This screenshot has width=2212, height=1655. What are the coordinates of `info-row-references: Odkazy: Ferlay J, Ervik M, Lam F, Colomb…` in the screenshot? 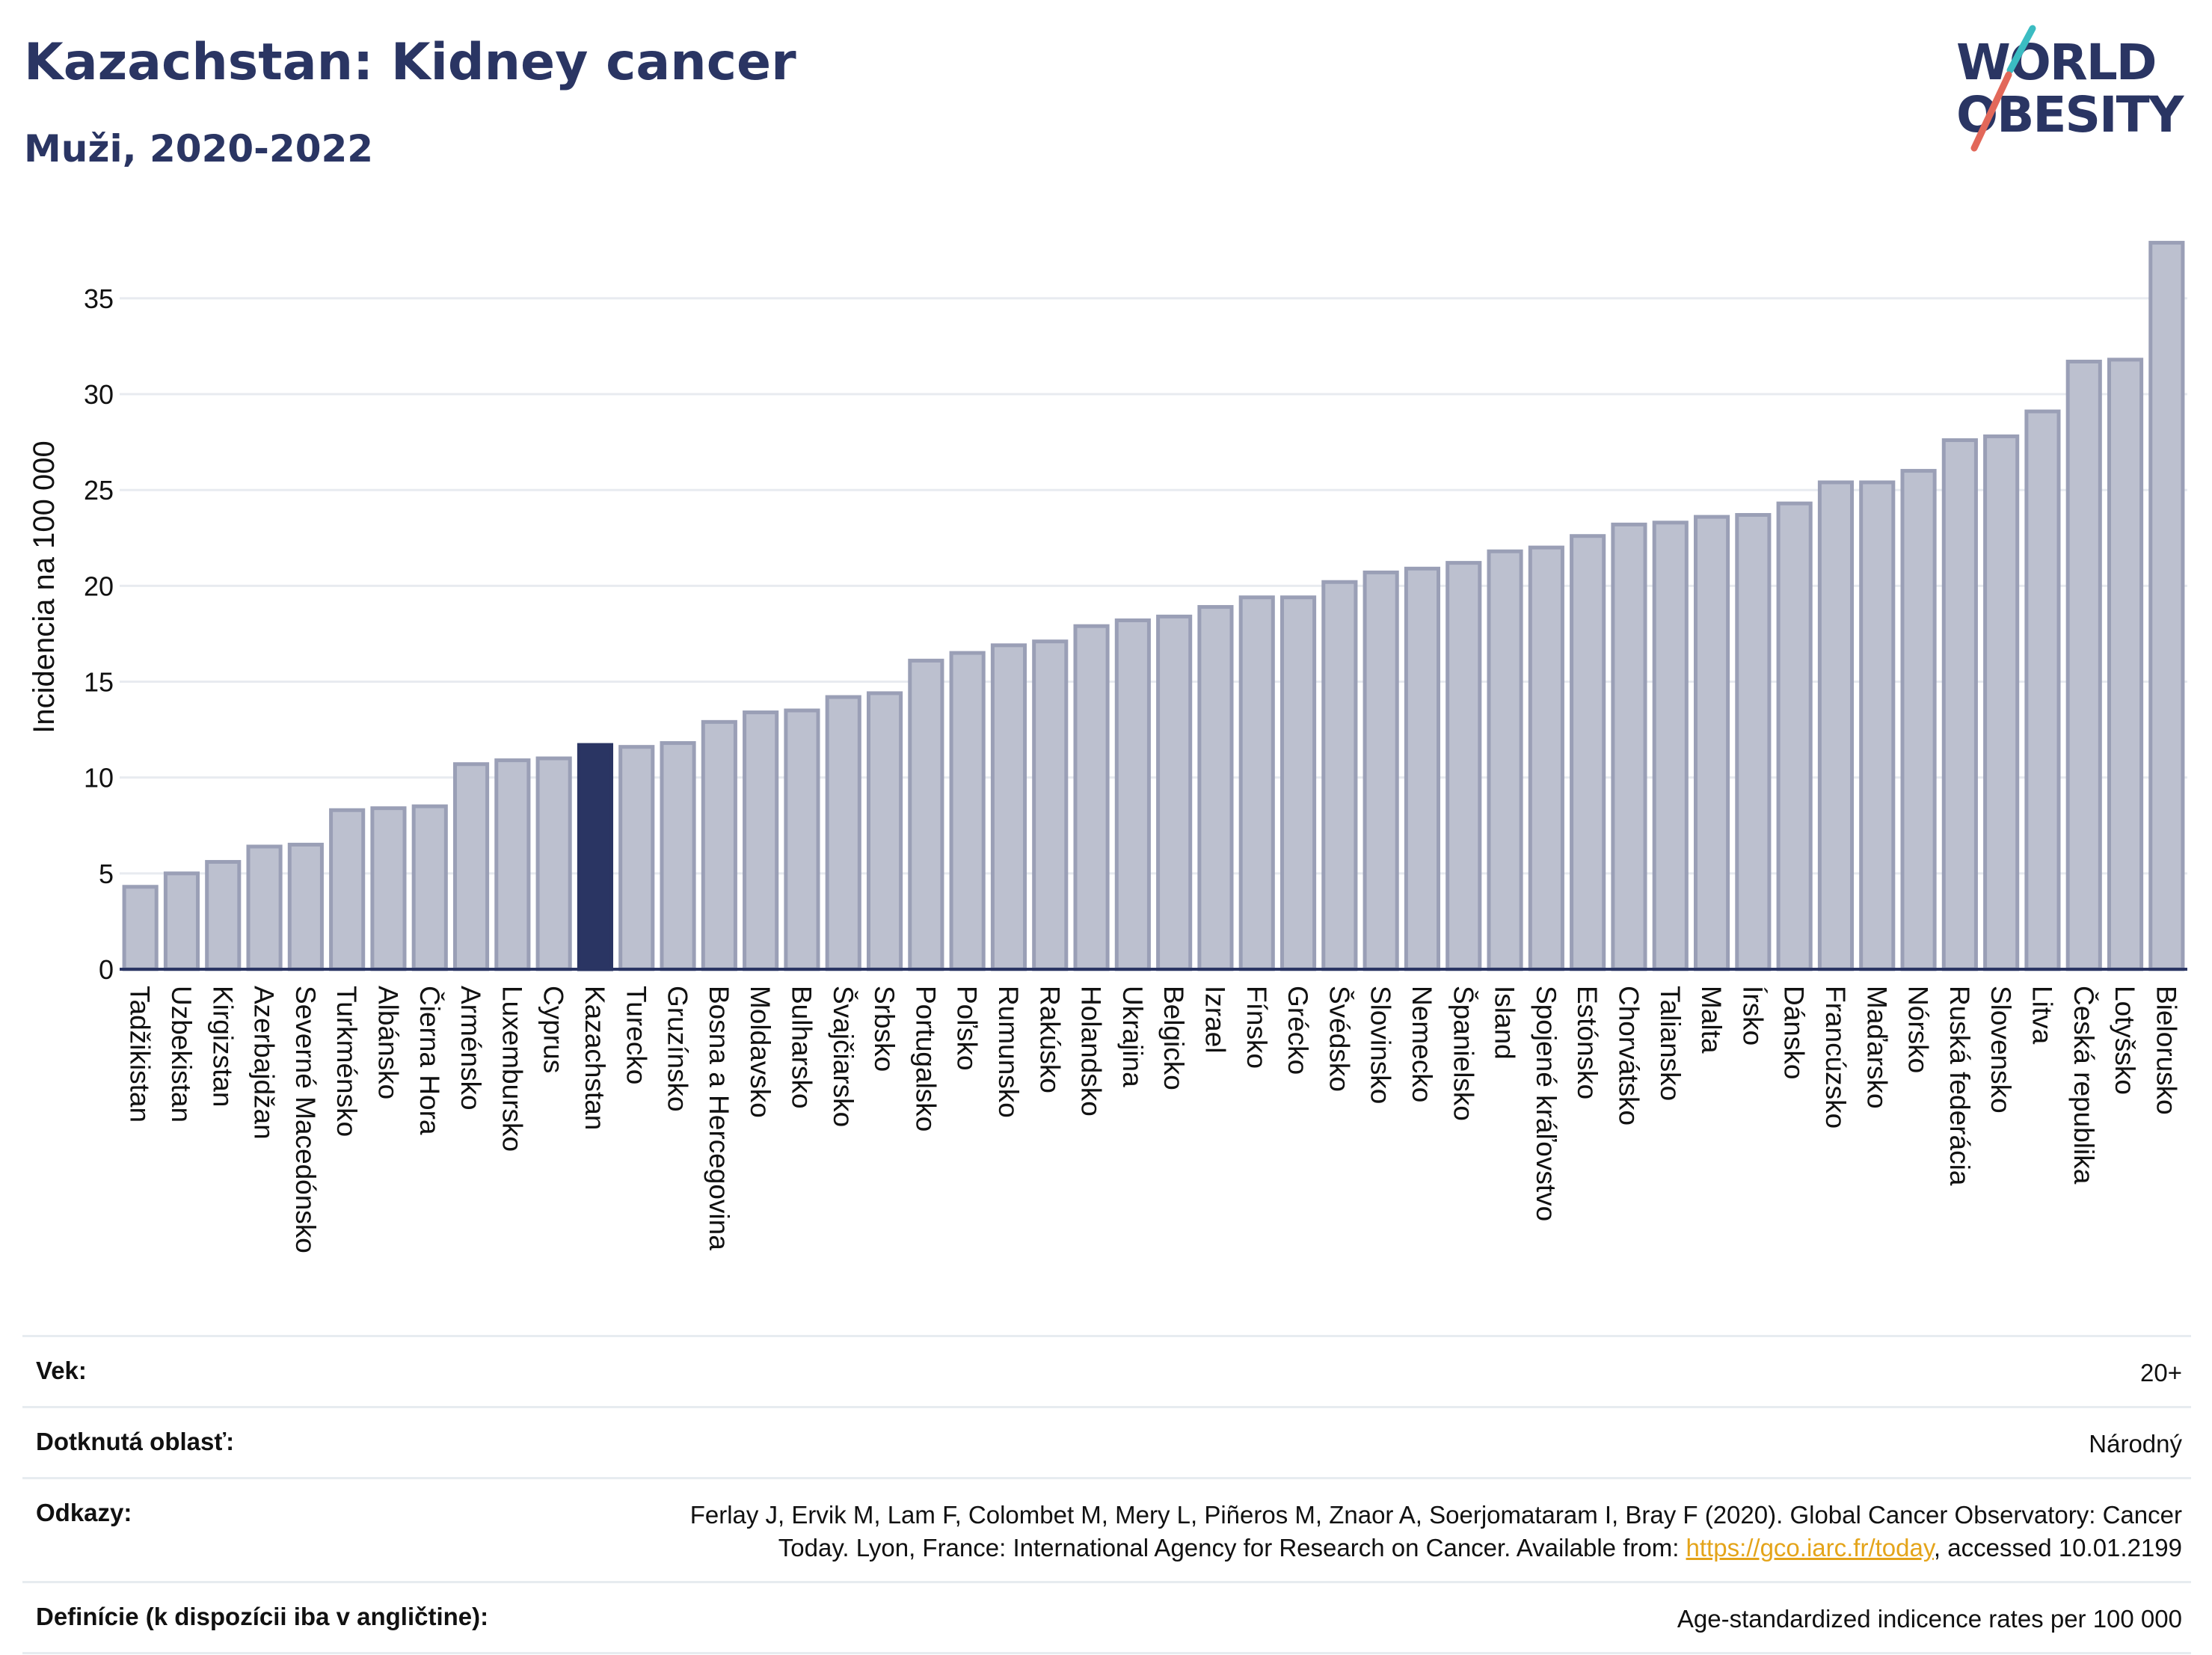 It's located at (1106, 1529).